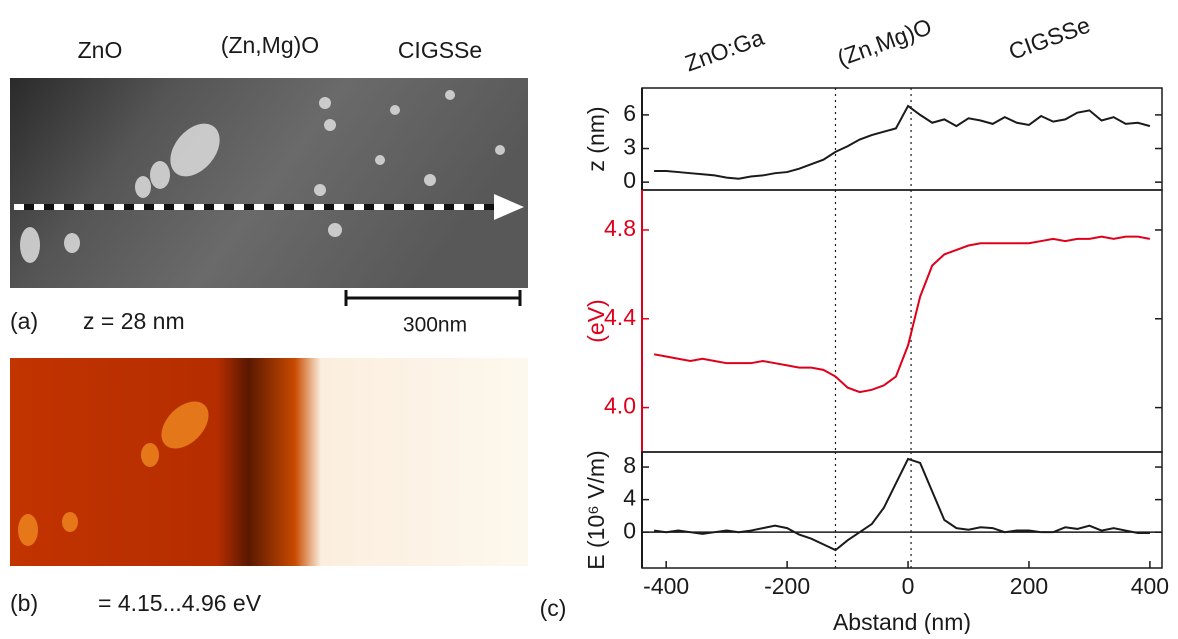 The width and height of the screenshot is (1178, 639). Describe the element at coordinates (620, 317) in the screenshot. I see `y-tick-label: 4.4` at that location.